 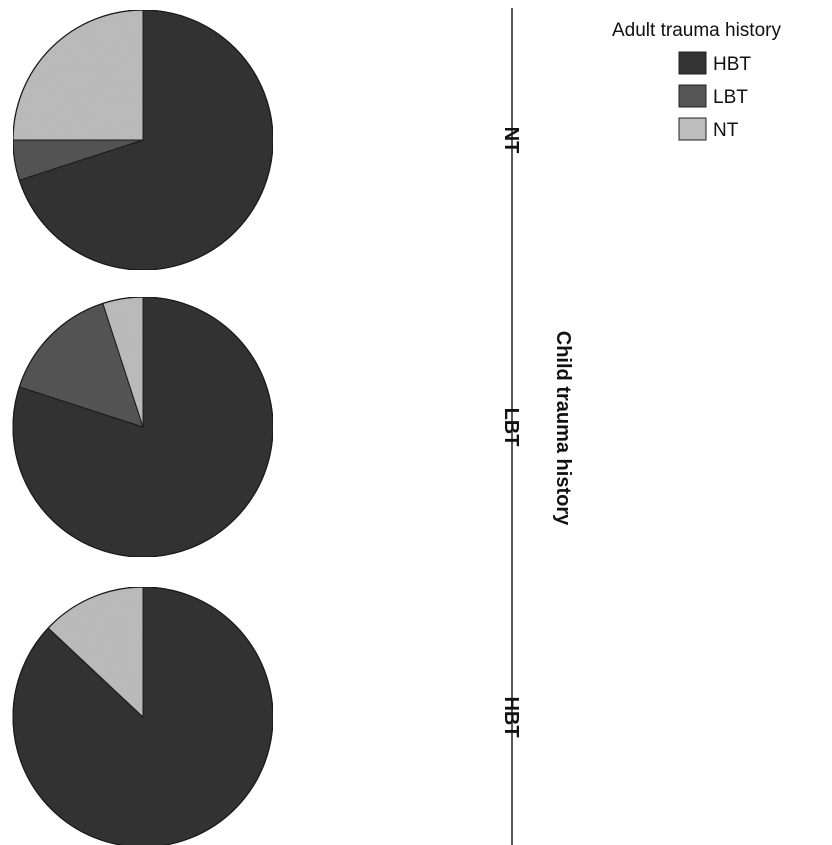 I want to click on pie-lbt, so click(x=143, y=427).